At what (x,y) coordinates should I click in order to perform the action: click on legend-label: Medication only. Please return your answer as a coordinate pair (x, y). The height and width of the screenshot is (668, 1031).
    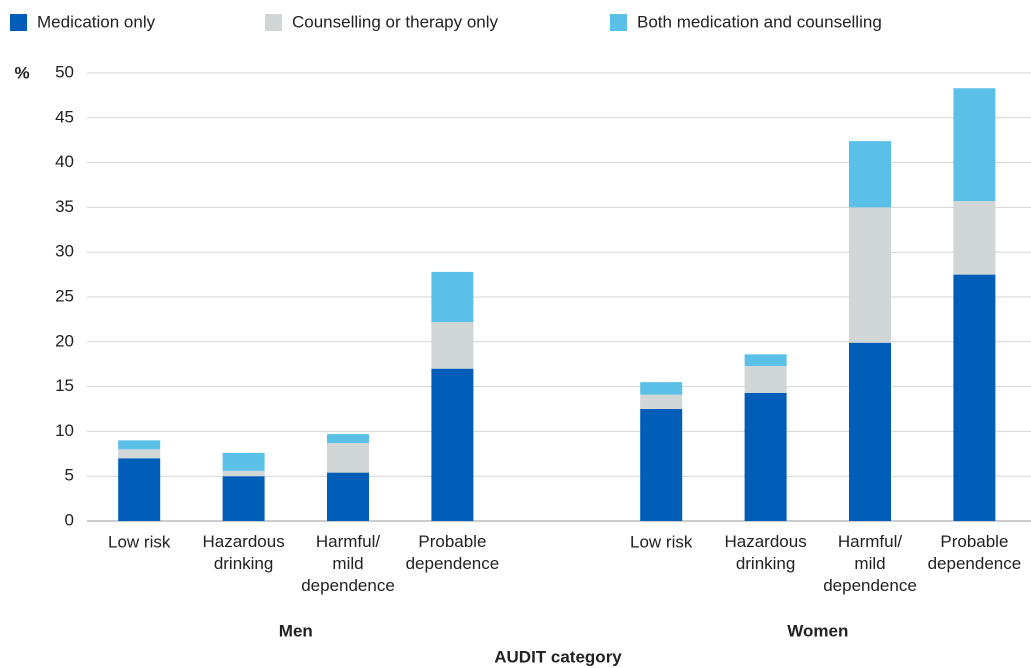
    Looking at the image, I should click on (96, 21).